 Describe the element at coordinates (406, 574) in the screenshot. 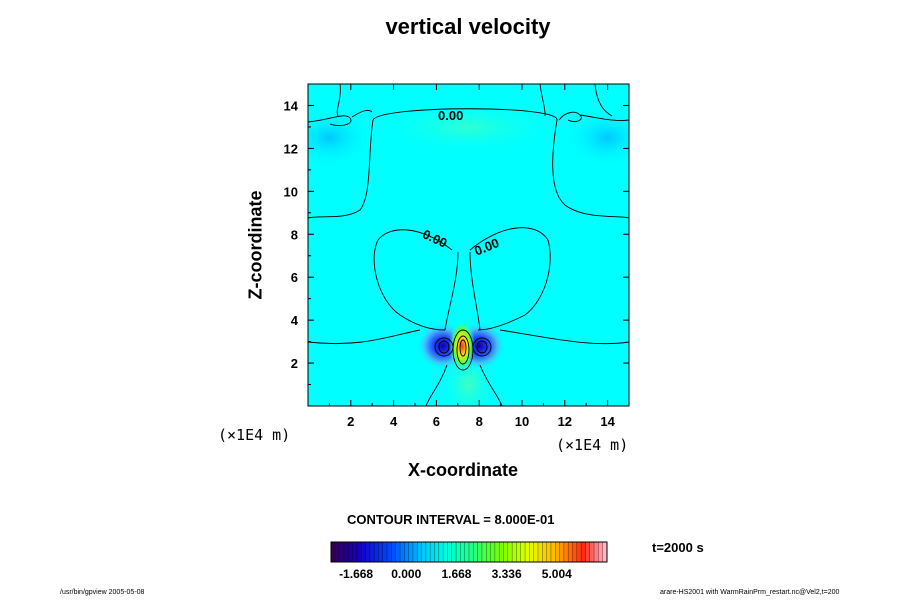

I see `colorbar-tick-label: 0.000` at that location.